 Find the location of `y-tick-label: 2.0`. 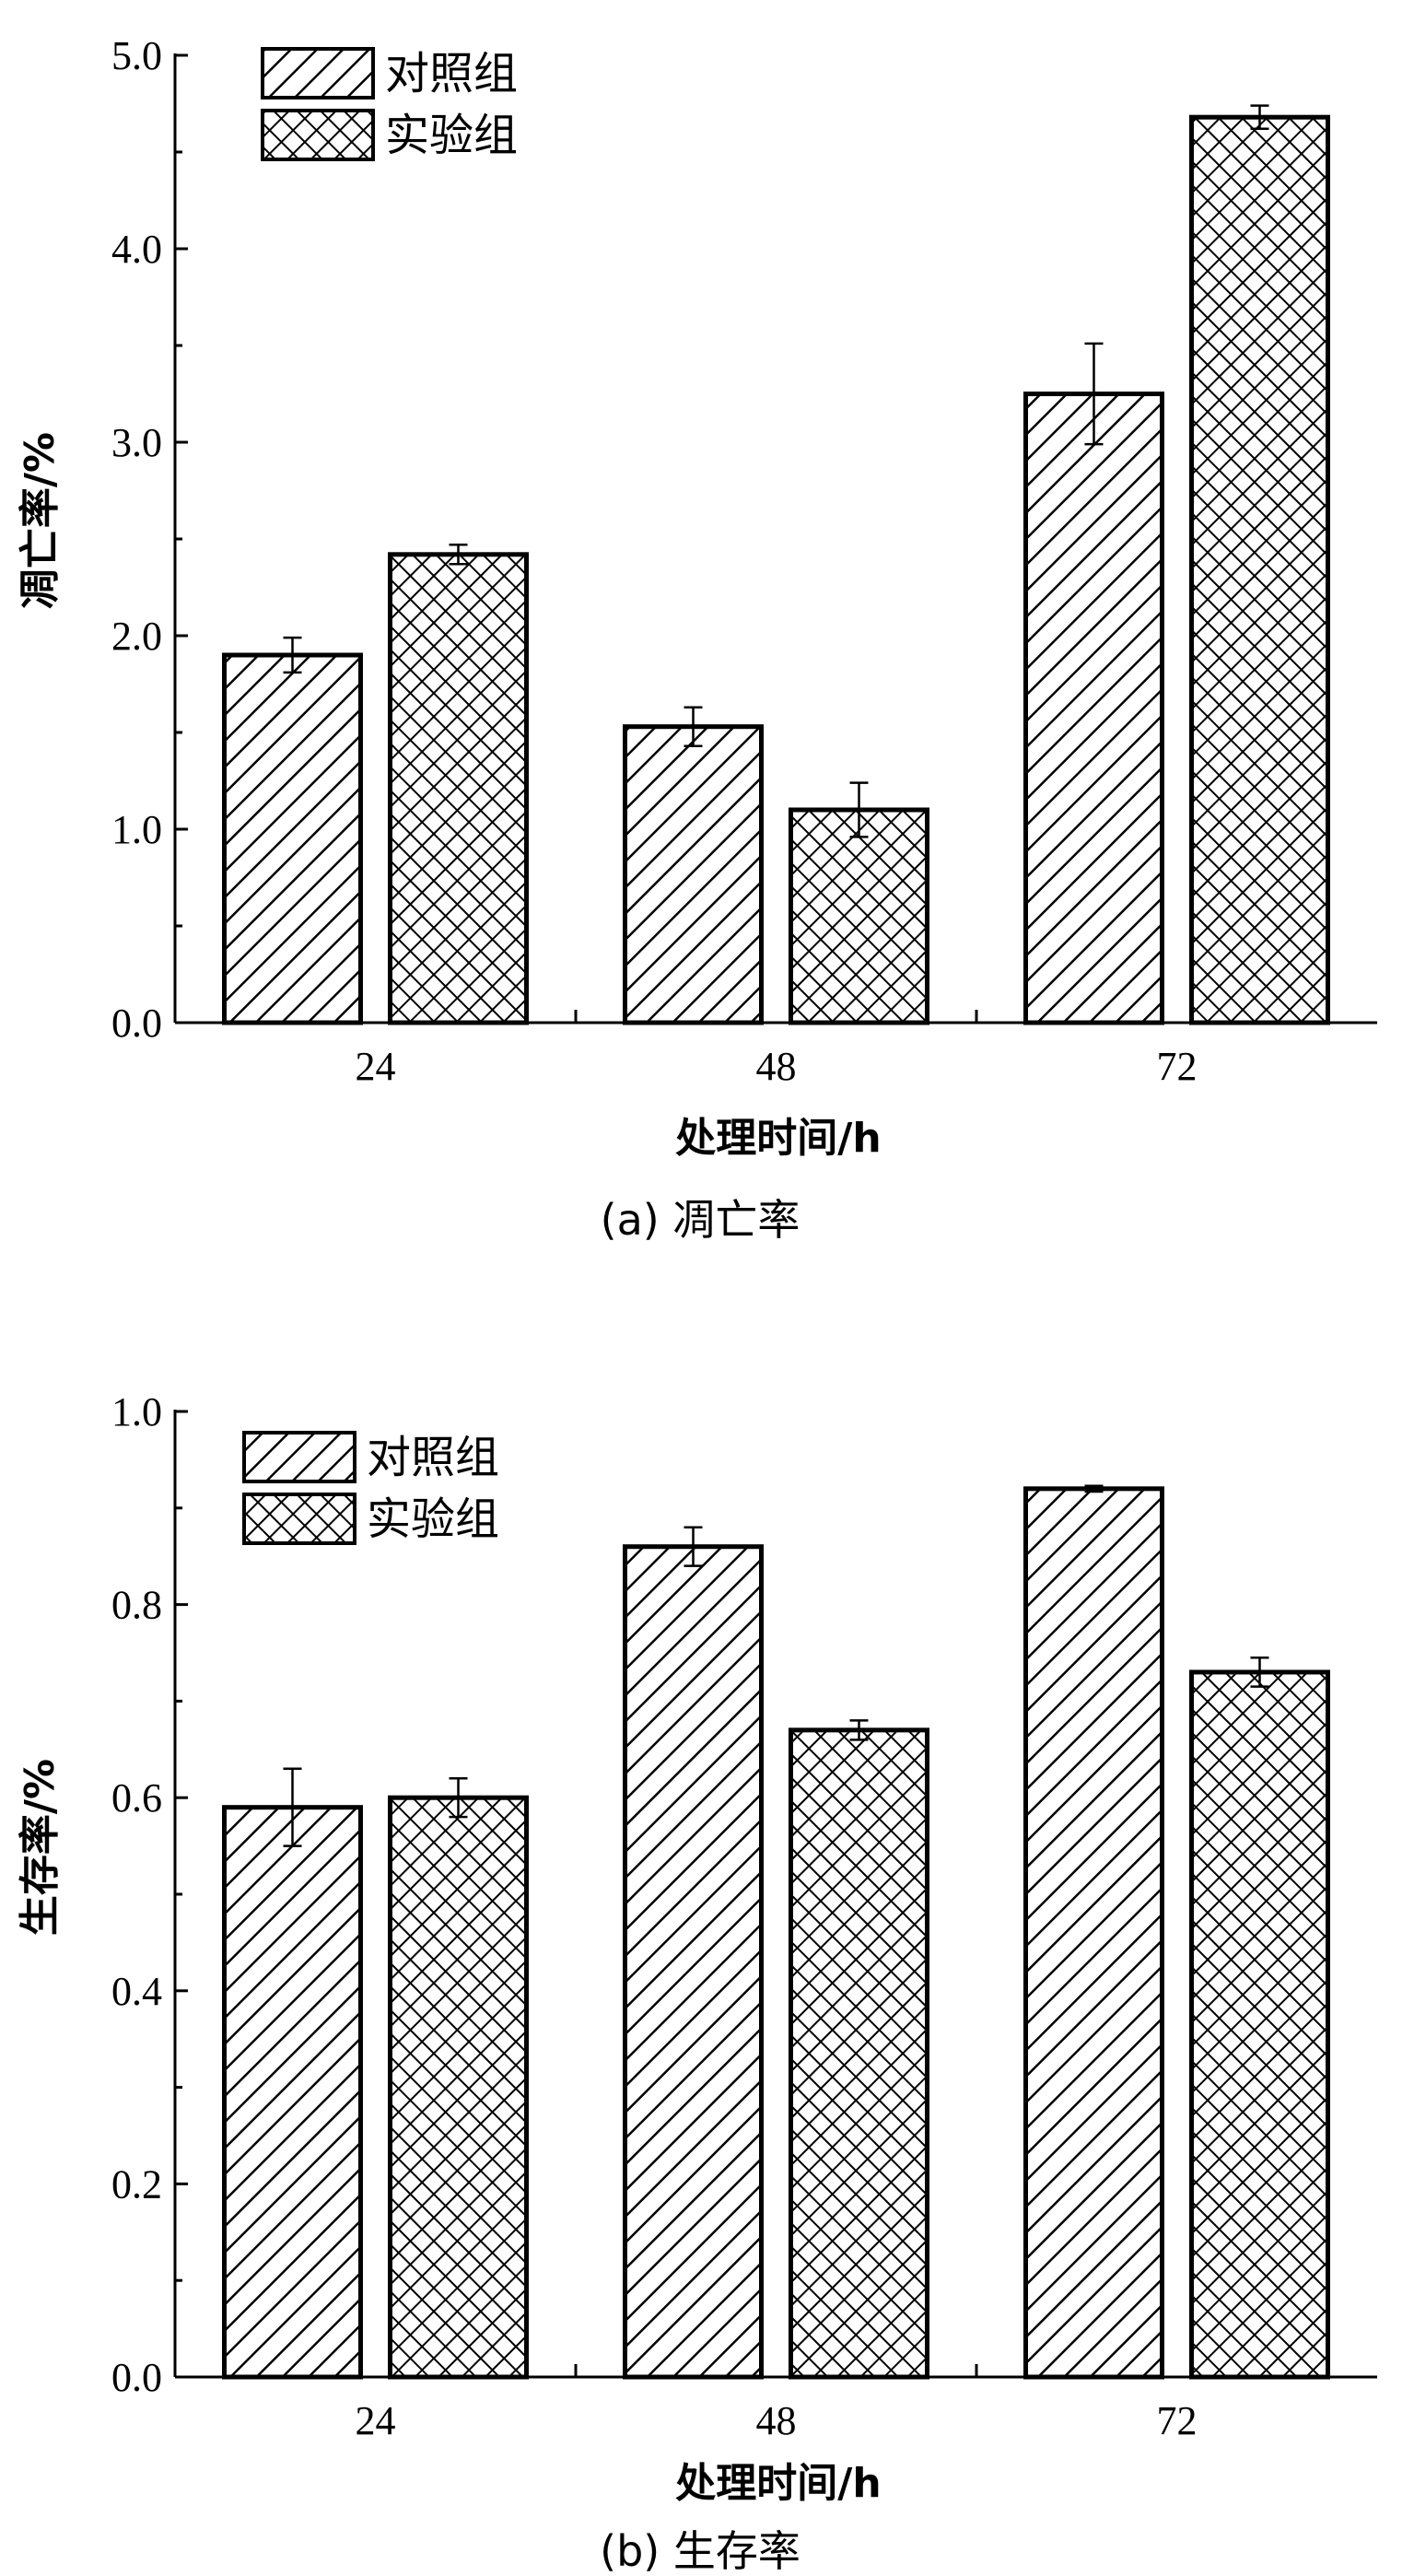

y-tick-label: 2.0 is located at coordinates (136, 636).